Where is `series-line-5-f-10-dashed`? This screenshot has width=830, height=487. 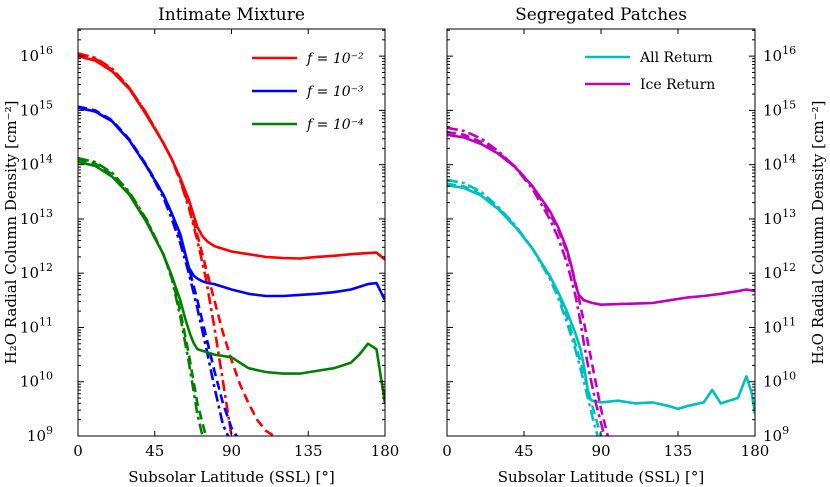 series-line-5-f-10-dashed is located at coordinates (158, 270).